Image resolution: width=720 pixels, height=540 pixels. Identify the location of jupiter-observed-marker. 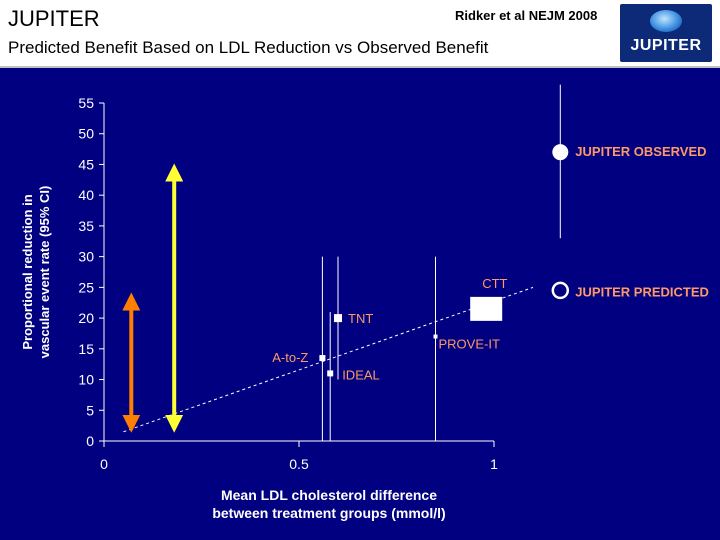
(560, 152).